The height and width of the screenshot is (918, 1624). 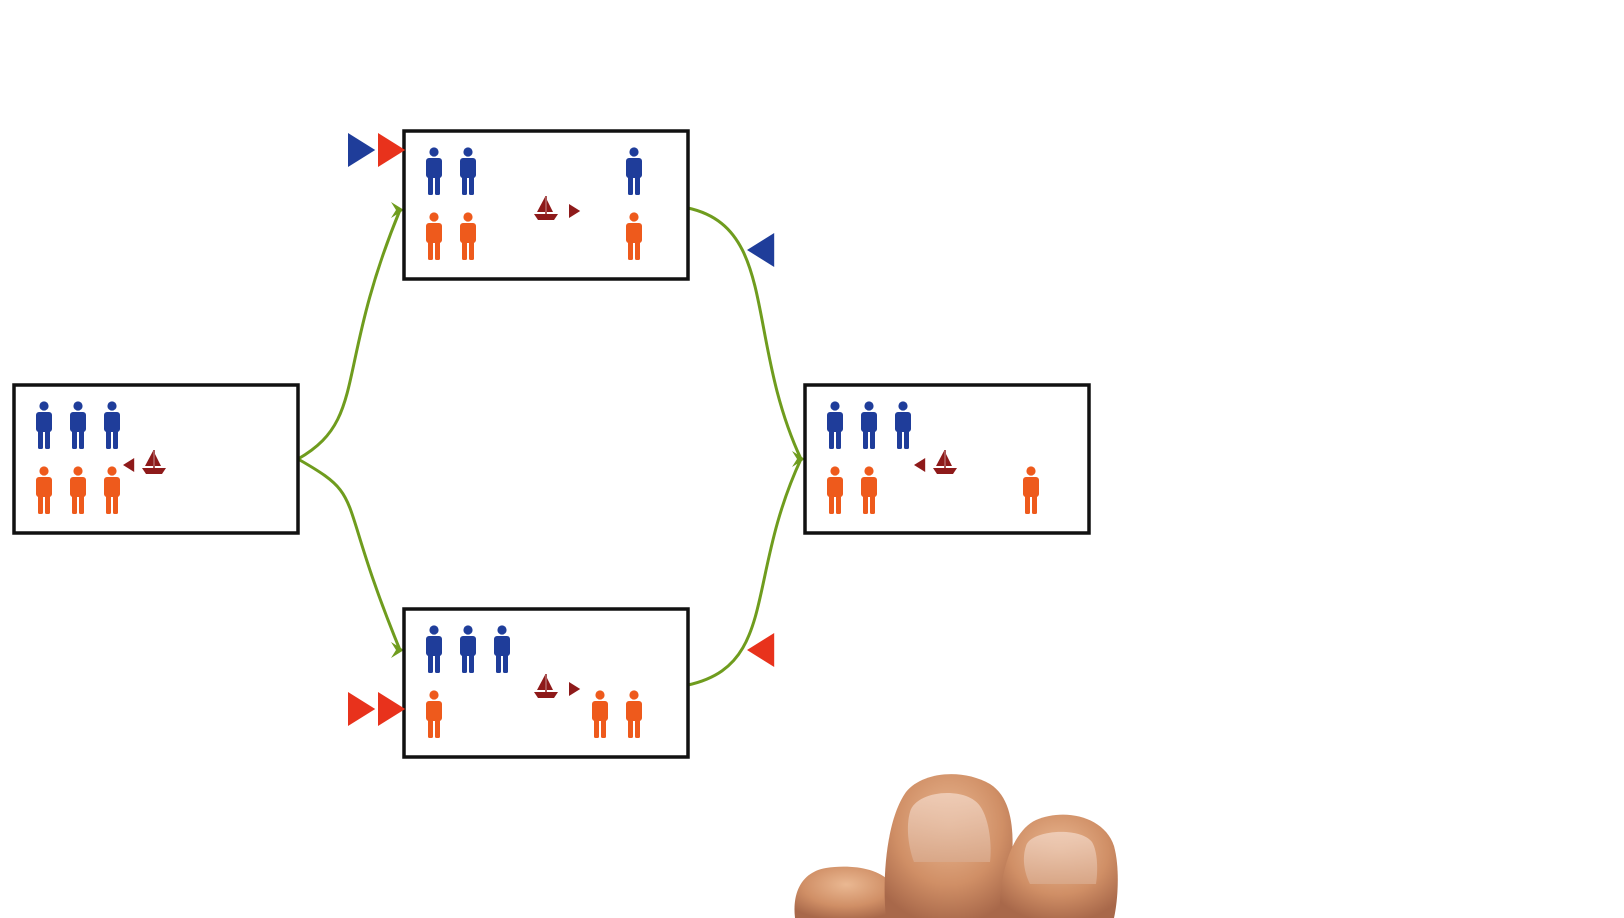 What do you see at coordinates (361, 150) in the screenshot?
I see `missionary-action-right-icon` at bounding box center [361, 150].